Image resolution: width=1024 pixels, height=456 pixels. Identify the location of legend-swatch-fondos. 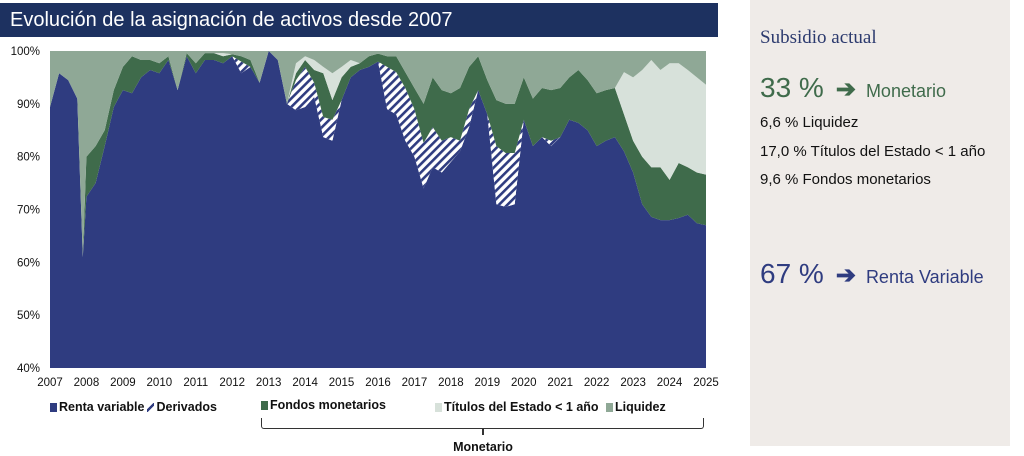
(264, 405).